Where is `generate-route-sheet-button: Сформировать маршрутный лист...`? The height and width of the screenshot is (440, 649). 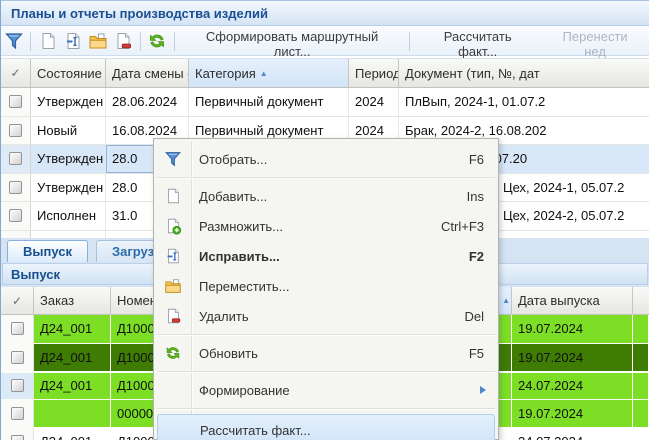 generate-route-sheet-button: Сформировать маршрутный лист... is located at coordinates (292, 44).